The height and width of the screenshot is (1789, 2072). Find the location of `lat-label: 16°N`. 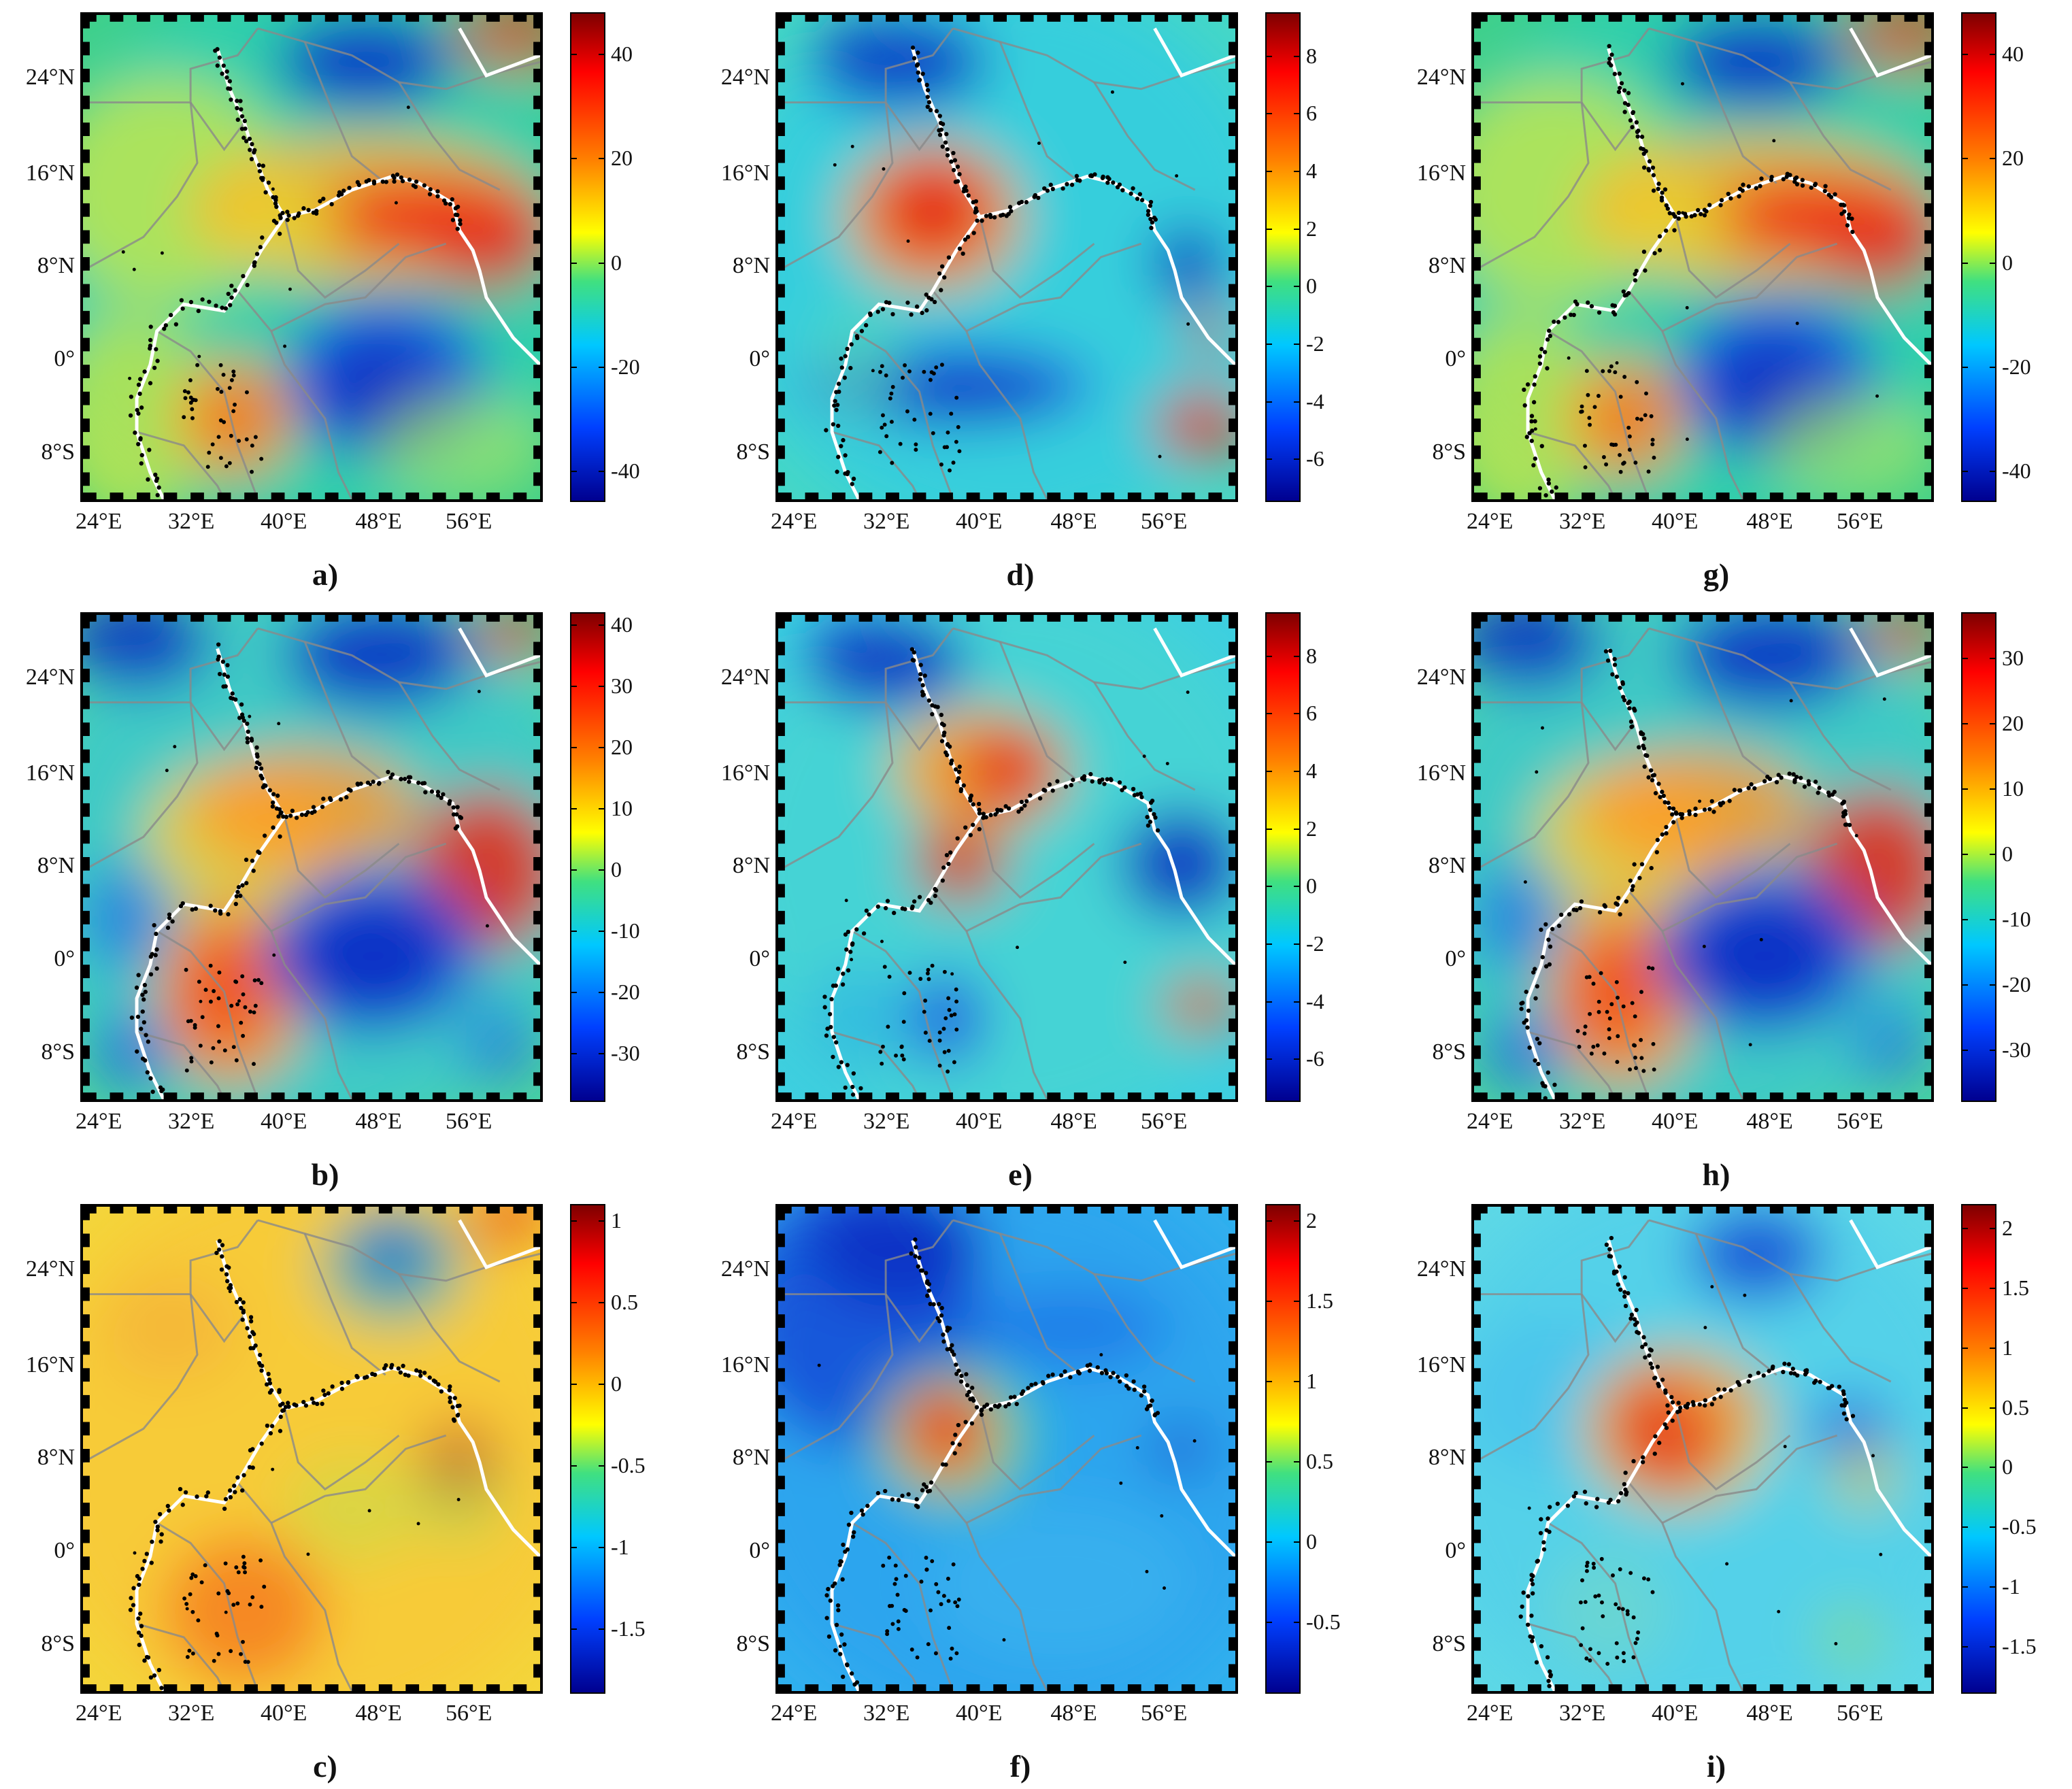

lat-label: 16°N is located at coordinates (50, 773).